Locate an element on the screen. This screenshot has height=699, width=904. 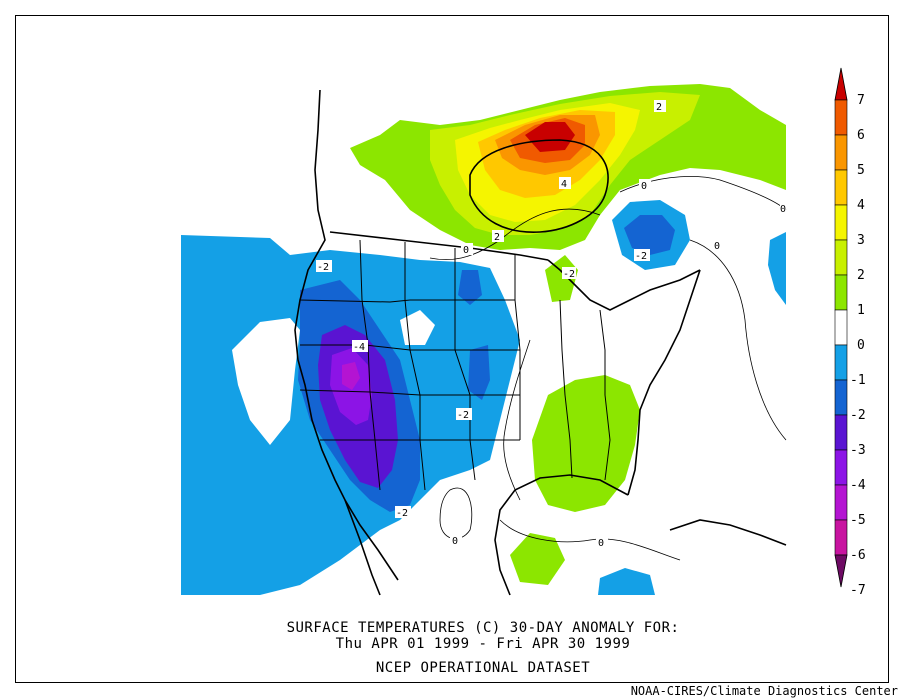
contour-label: 4 is located at coordinates (564, 184).